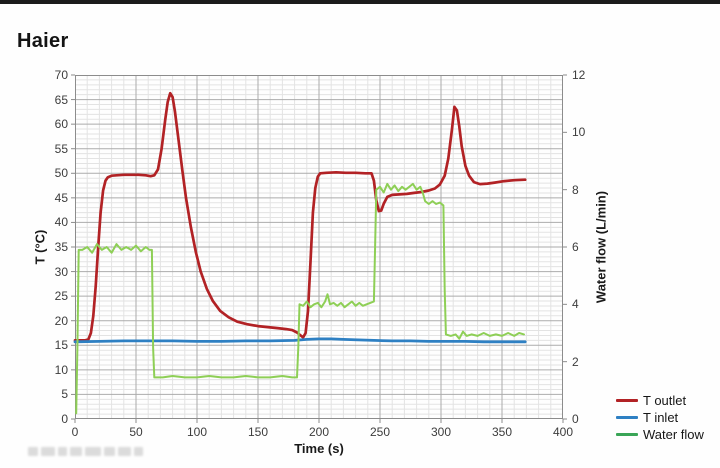  I want to click on axis-tick-label: 350, so click(502, 432).